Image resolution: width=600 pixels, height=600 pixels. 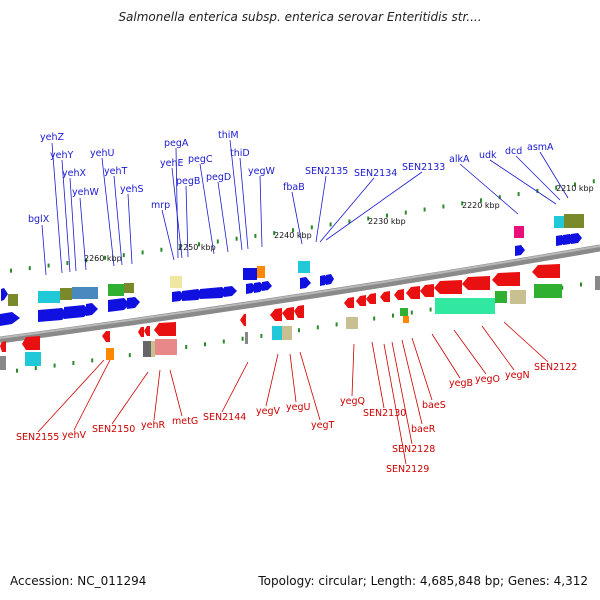 I want to click on gene-label: thiM, so click(x=228, y=135).